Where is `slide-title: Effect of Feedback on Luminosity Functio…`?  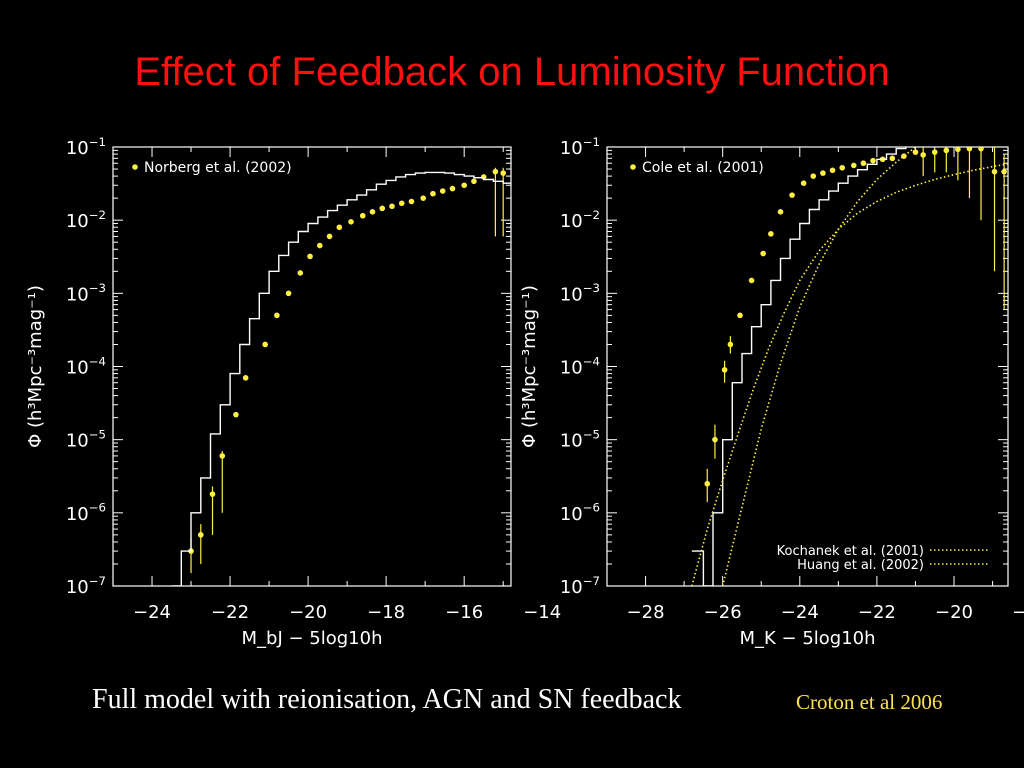 slide-title: Effect of Feedback on Luminosity Functio… is located at coordinates (512, 72).